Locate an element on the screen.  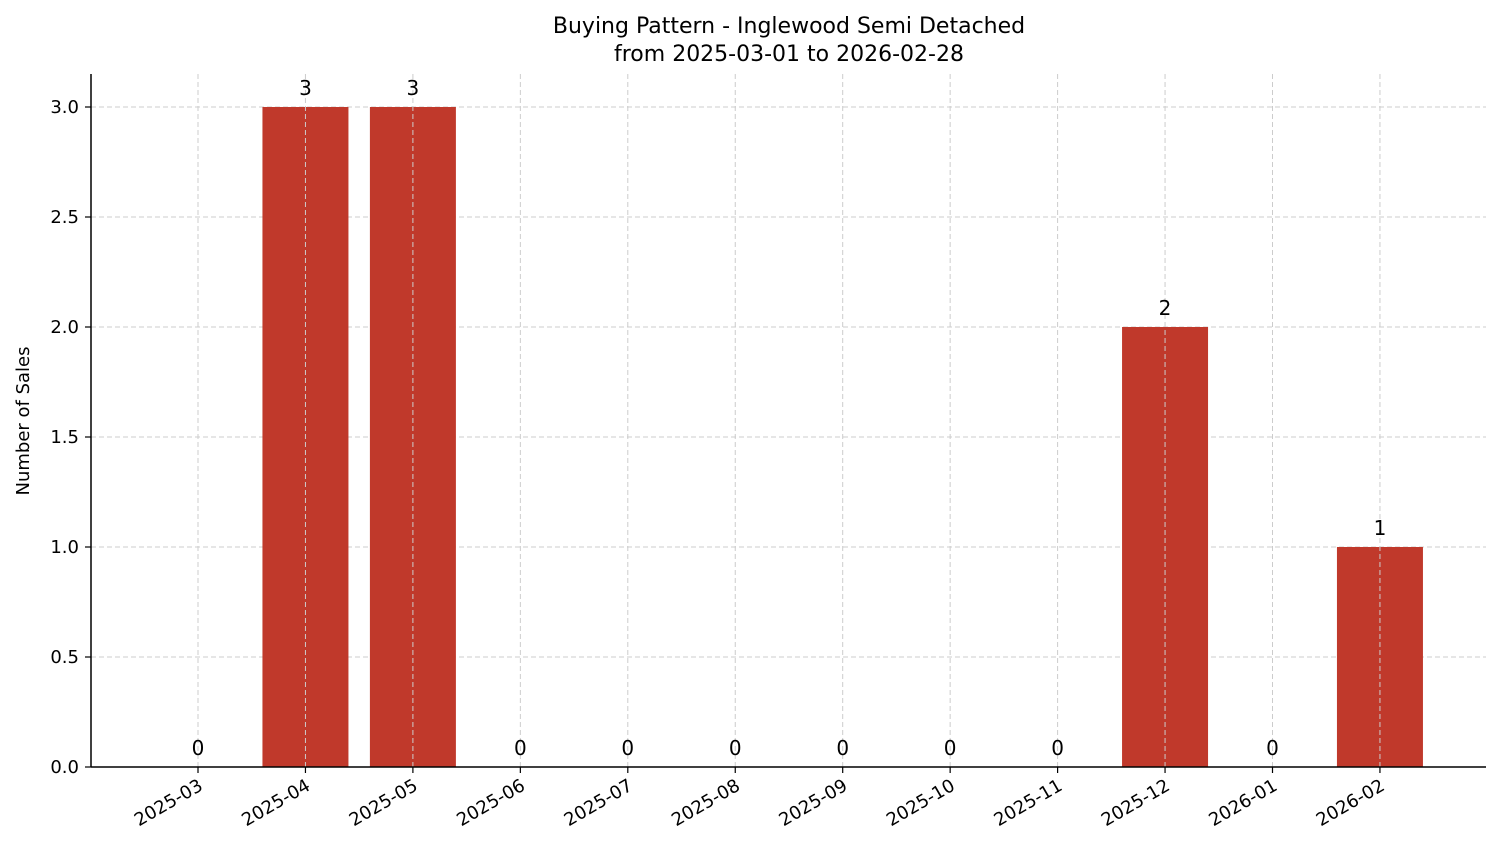
y-tick-label: 1.0 is located at coordinates (64, 547).